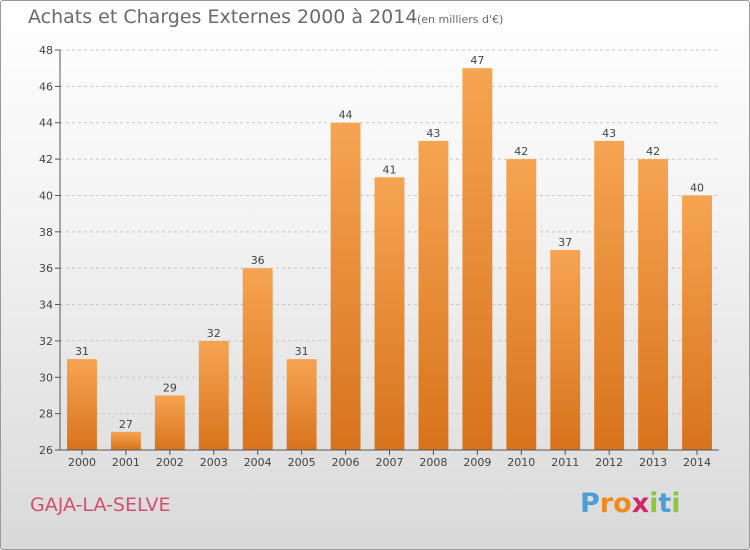 This screenshot has width=750, height=550. I want to click on x-tick-label: 2010, so click(521, 462).